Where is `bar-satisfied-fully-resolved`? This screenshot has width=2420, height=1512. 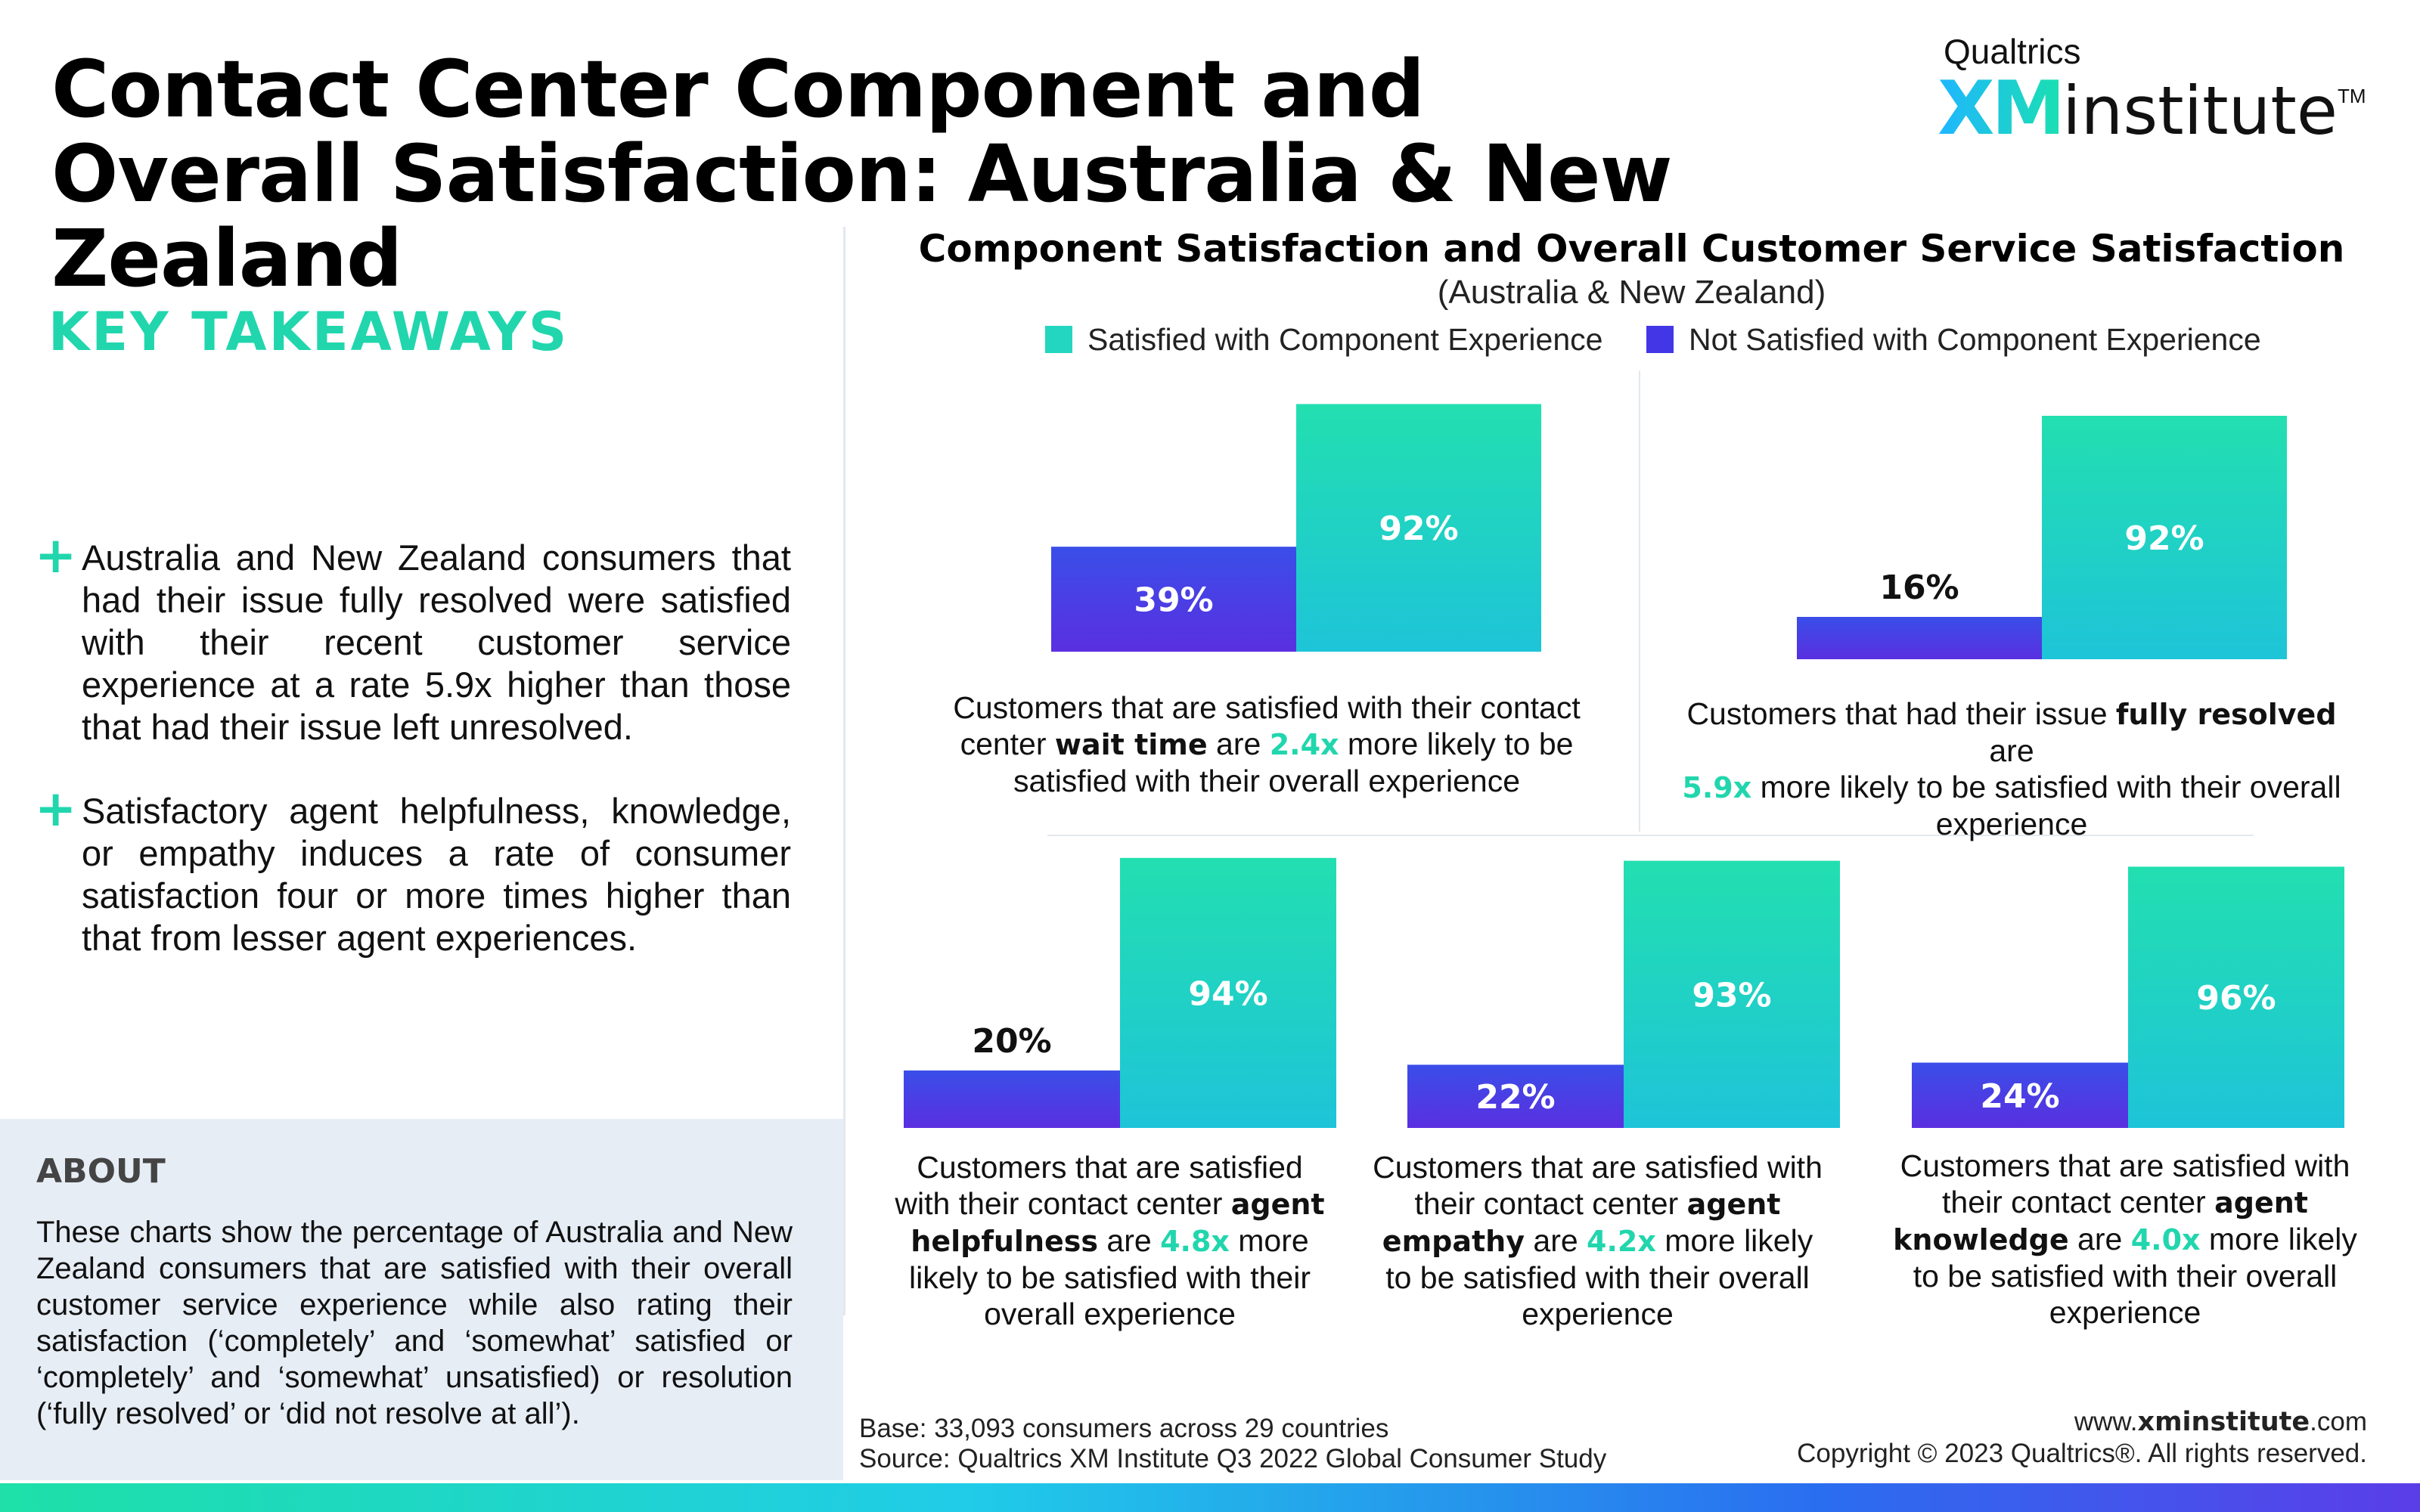 bar-satisfied-fully-resolved is located at coordinates (2164, 537).